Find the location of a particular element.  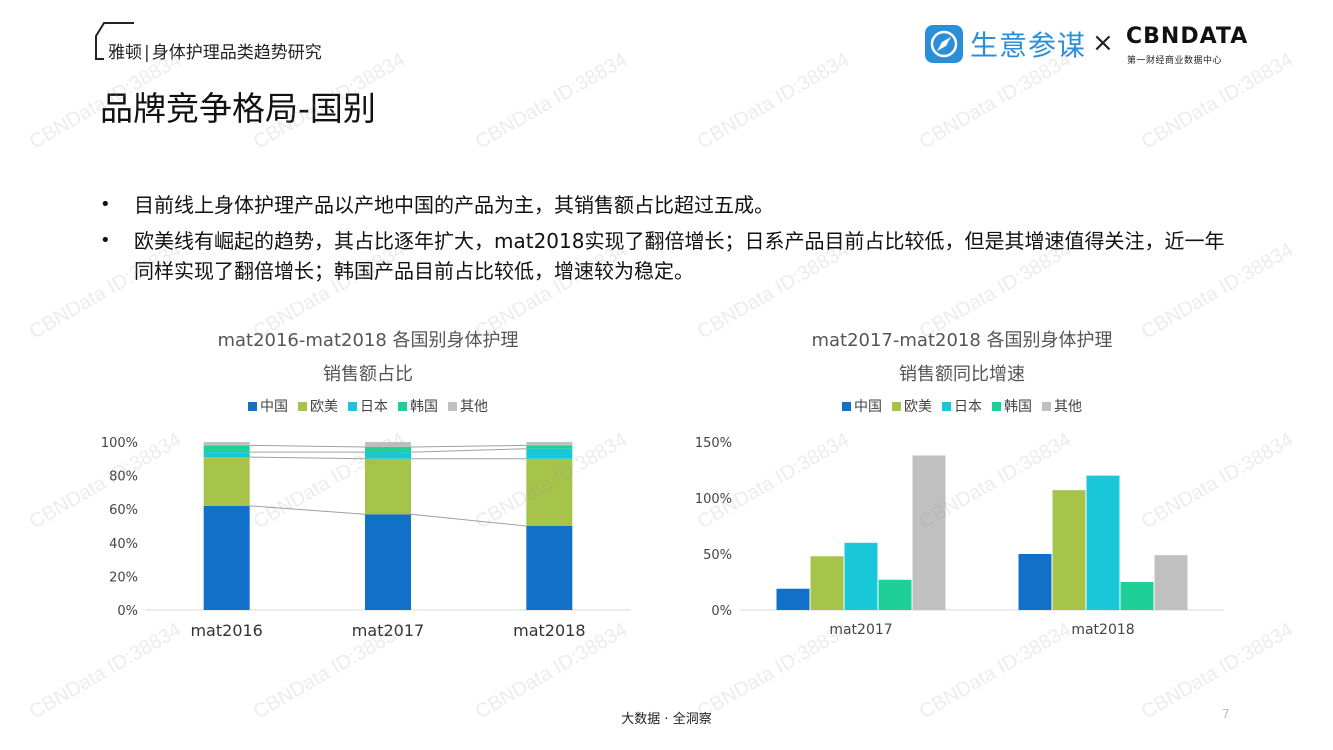

chart-growth-title-line2: 销售额同比增速 is located at coordinates (962, 374).